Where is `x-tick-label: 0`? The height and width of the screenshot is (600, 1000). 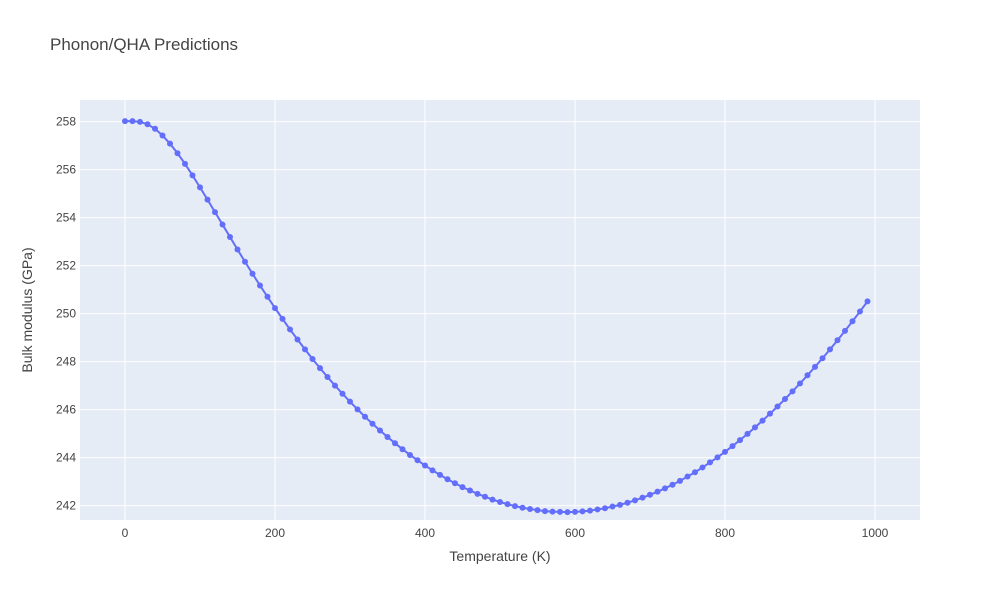 x-tick-label: 0 is located at coordinates (125, 533).